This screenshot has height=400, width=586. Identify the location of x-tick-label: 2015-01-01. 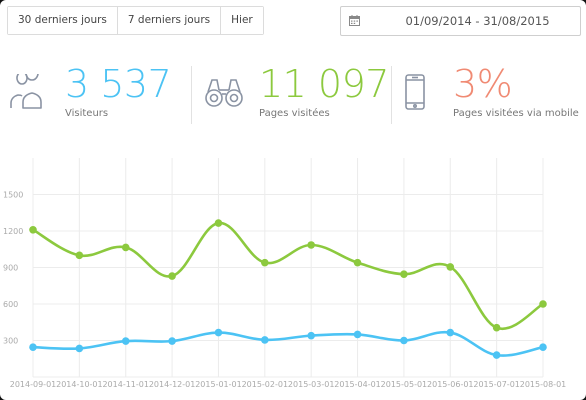
(218, 384).